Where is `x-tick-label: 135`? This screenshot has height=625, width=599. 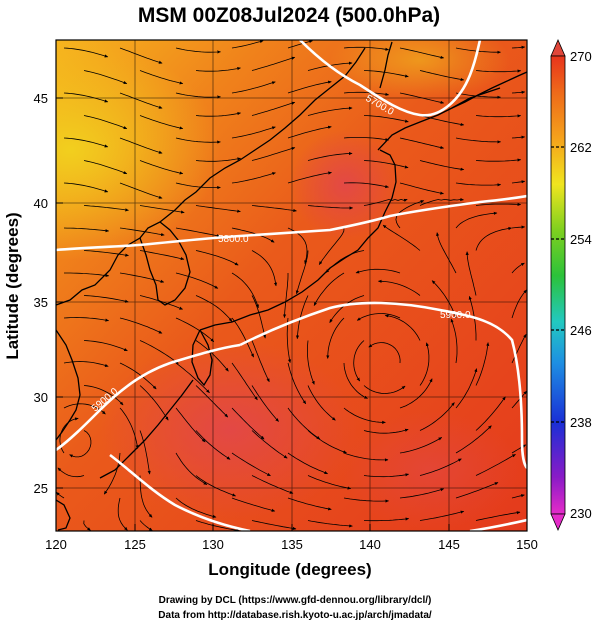
x-tick-label: 135 is located at coordinates (292, 544).